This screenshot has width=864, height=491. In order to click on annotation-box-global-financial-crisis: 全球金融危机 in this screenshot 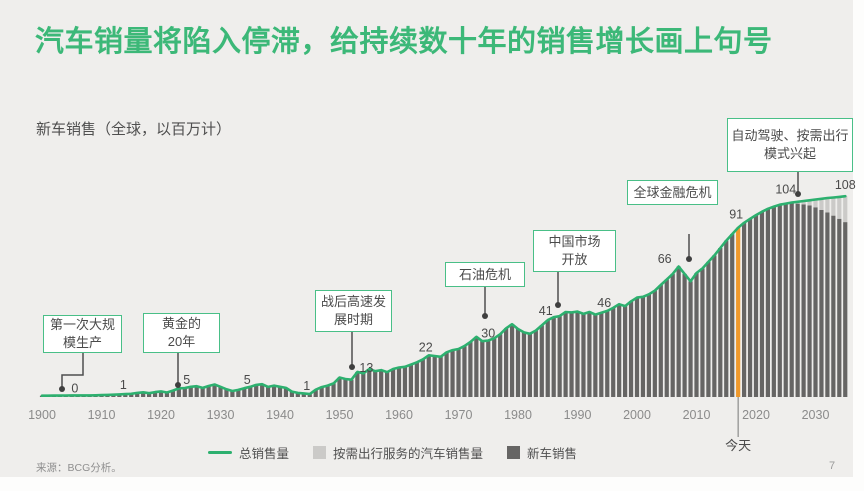, I will do `click(672, 192)`.